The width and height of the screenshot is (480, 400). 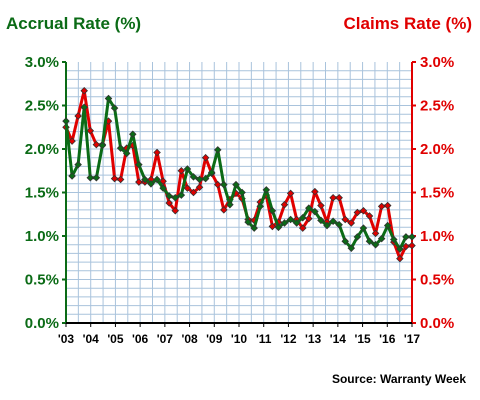 What do you see at coordinates (74, 23) in the screenshot?
I see `left-axis-title: Accrual Rate (%)` at bounding box center [74, 23].